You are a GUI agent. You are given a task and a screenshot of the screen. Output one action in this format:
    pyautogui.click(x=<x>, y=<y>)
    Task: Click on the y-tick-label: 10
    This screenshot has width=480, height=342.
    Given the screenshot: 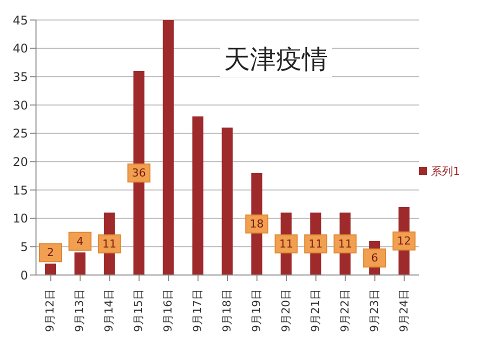 What is the action you would take?
    pyautogui.click(x=20, y=219)
    